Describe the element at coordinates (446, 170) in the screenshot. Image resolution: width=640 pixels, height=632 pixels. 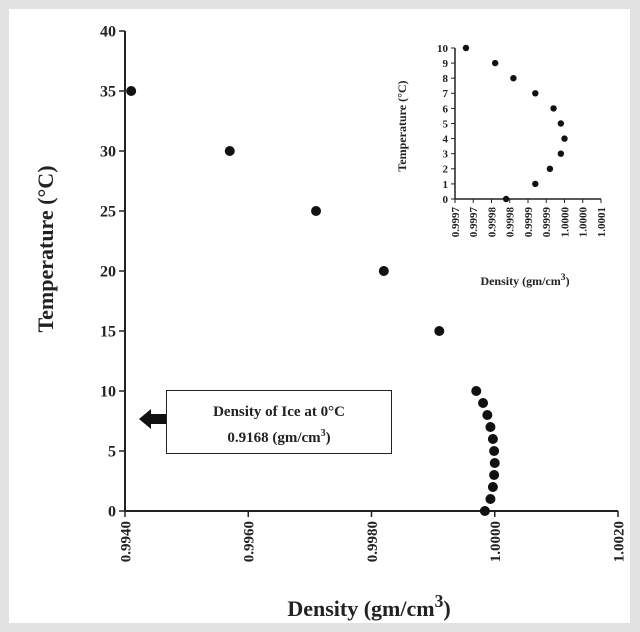
I see `inset-y-tick-label: 2` at that location.